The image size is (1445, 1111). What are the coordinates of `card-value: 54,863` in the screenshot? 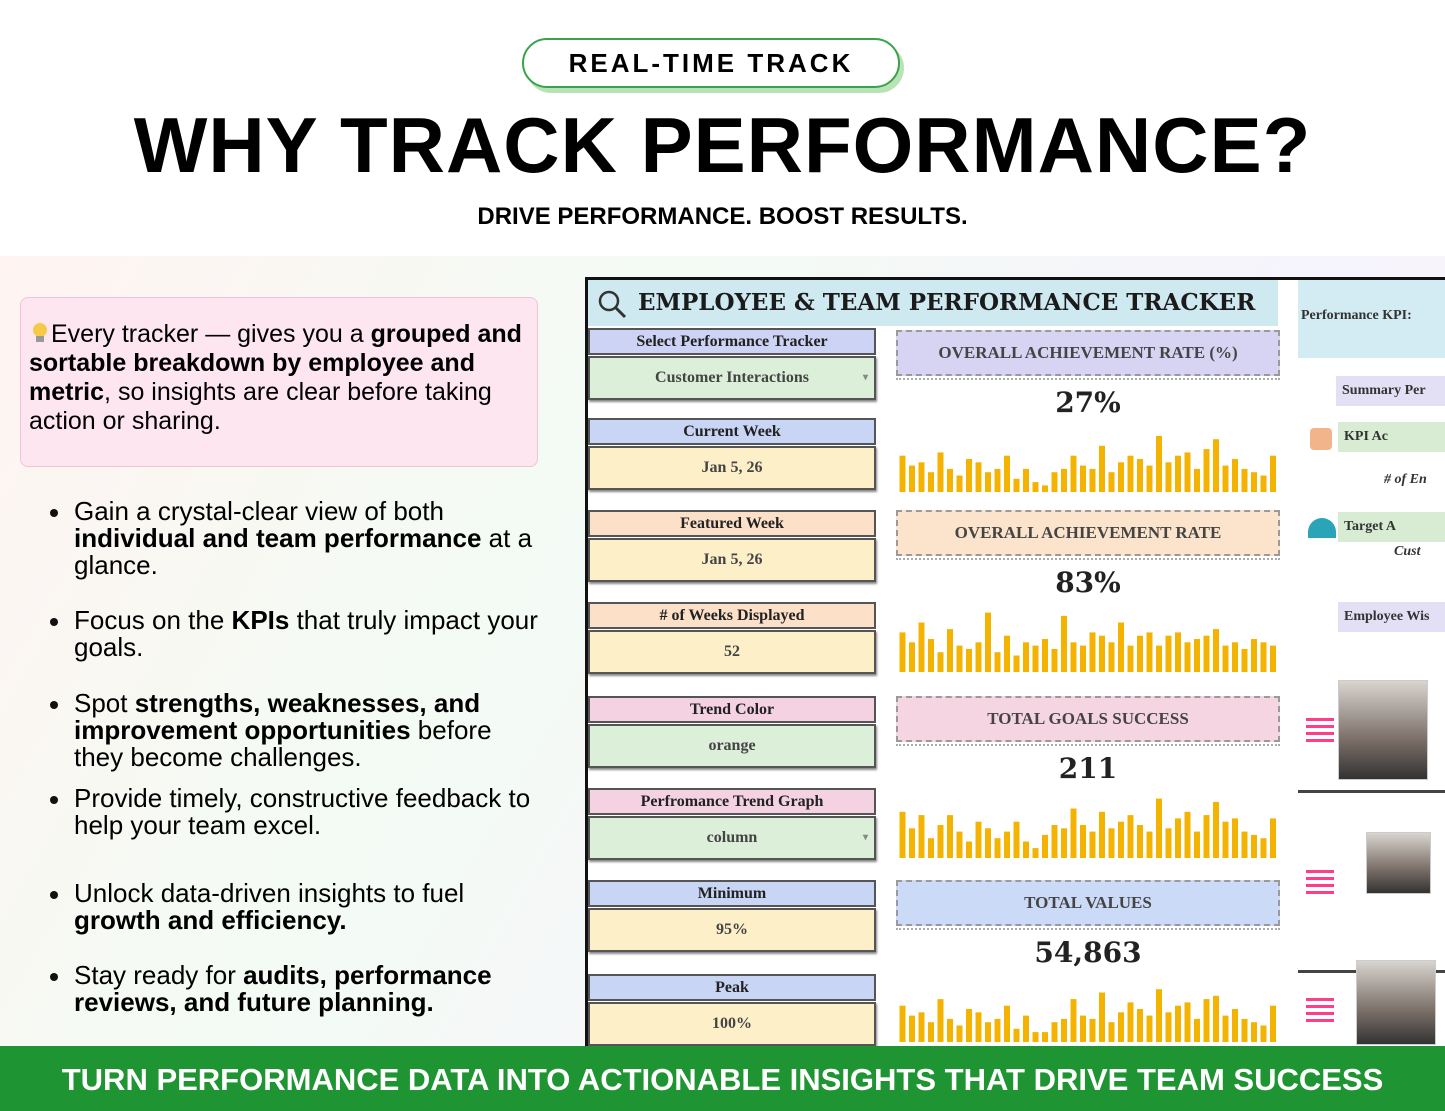 It's located at (1088, 952).